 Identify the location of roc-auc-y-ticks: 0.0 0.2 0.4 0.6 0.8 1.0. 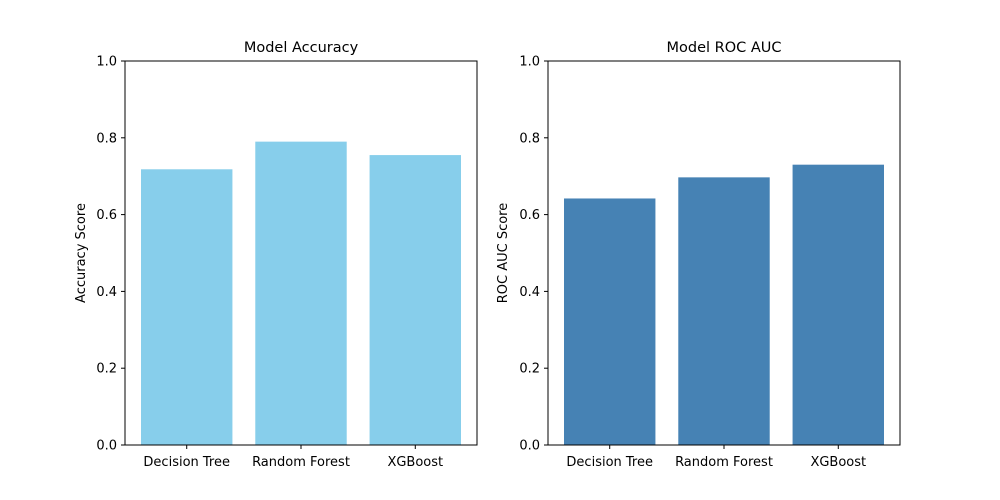
(533, 254).